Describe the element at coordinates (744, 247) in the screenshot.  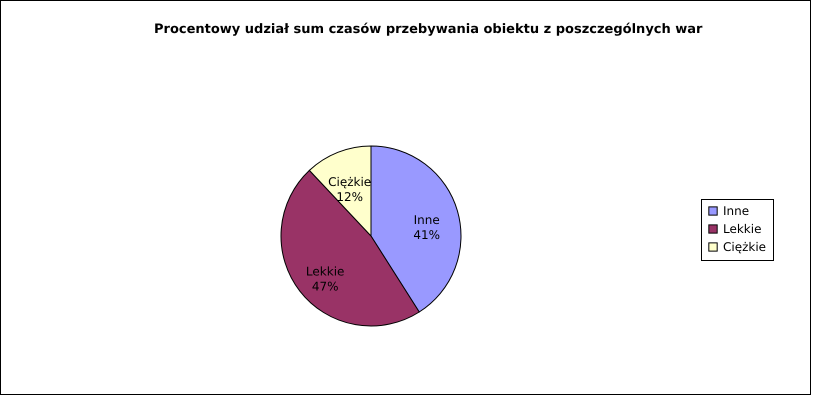
I see `legend-label: Ciężkie` at that location.